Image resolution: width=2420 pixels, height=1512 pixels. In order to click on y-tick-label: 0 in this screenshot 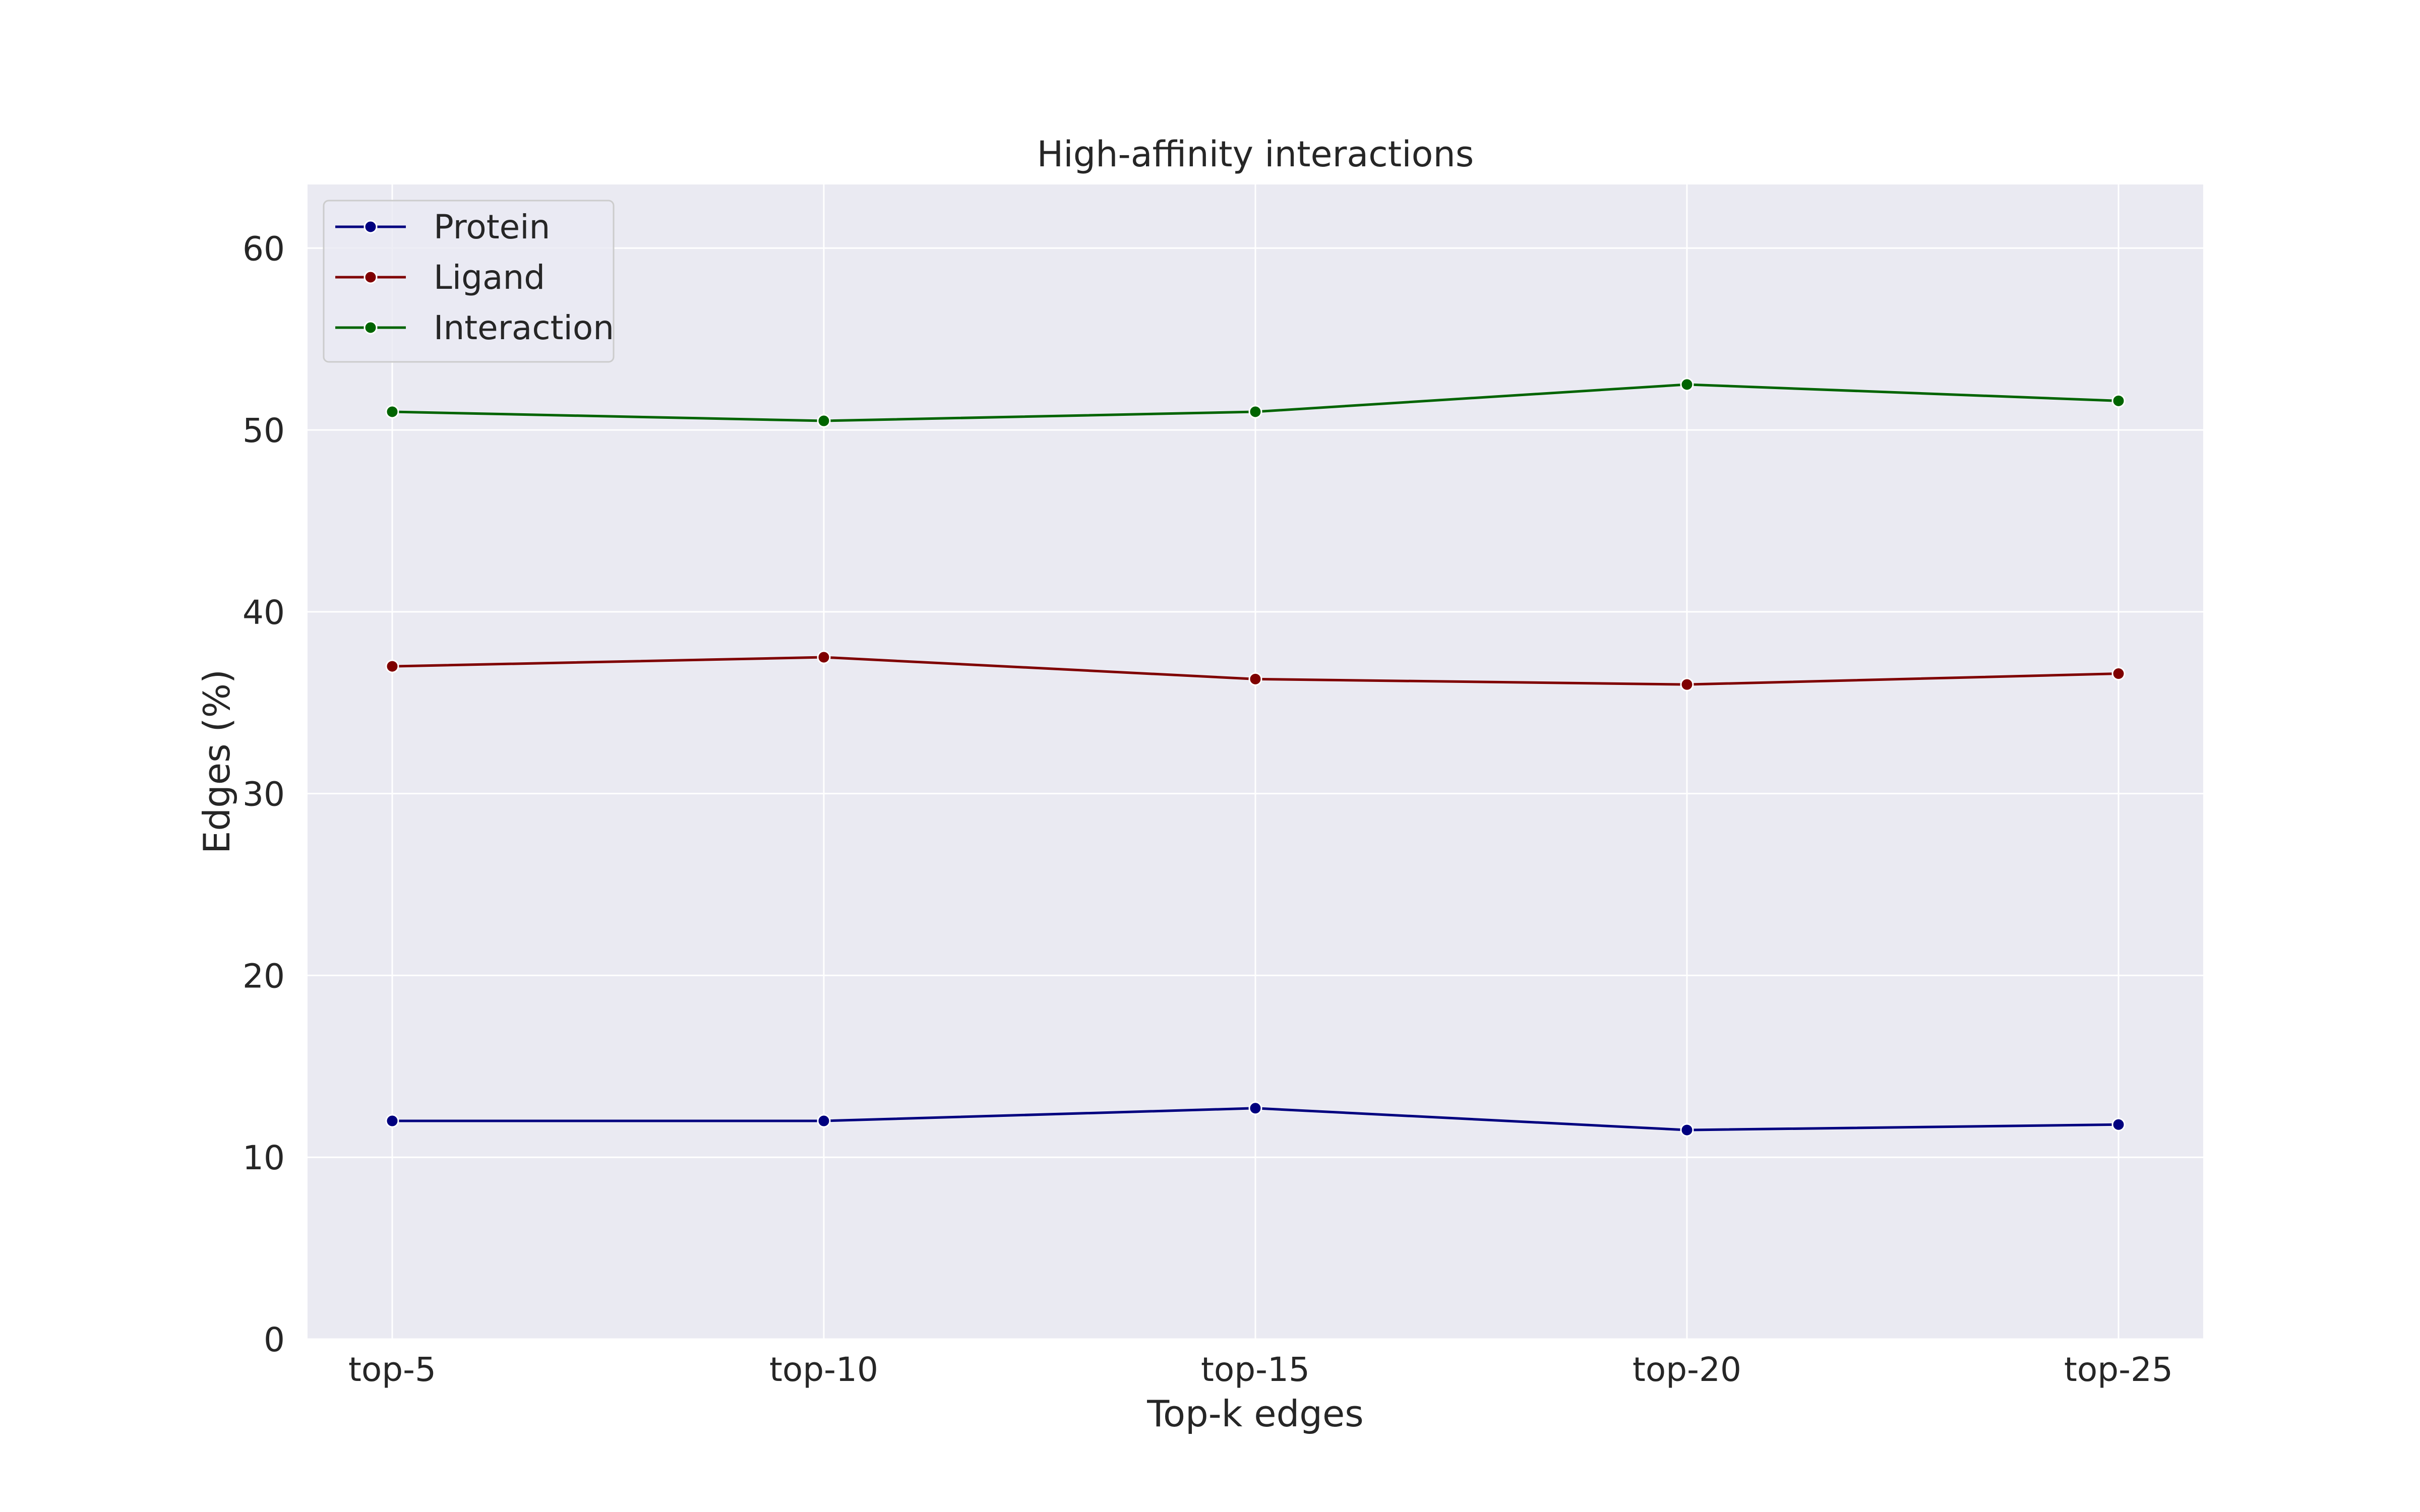, I will do `click(274, 1339)`.